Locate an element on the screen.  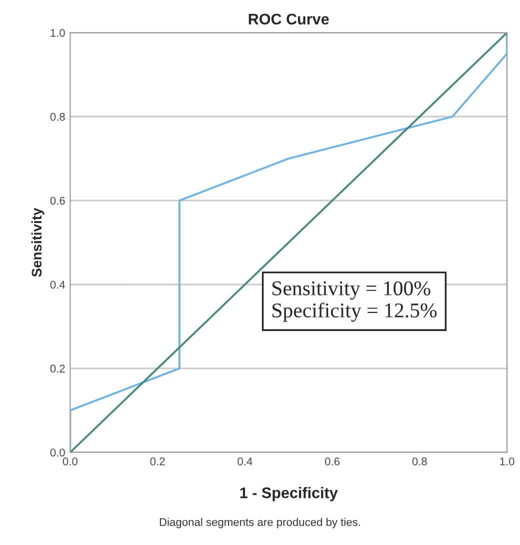
y-tick-label: 0.4 is located at coordinates (58, 284).